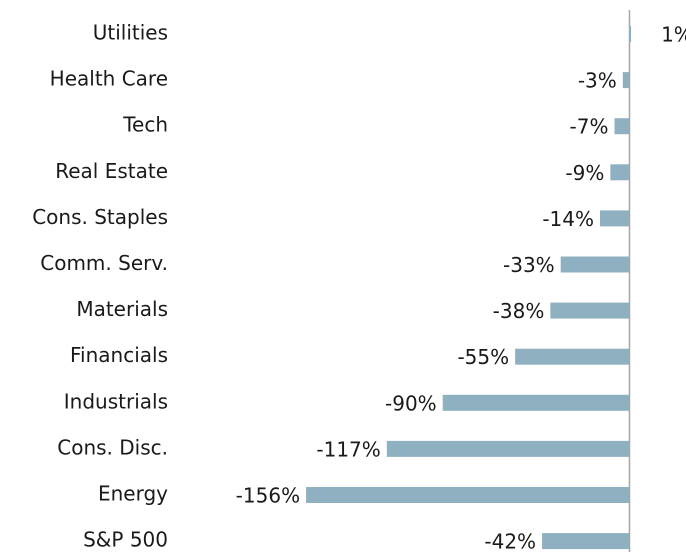  What do you see at coordinates (568, 219) in the screenshot?
I see `value-label: -14%` at bounding box center [568, 219].